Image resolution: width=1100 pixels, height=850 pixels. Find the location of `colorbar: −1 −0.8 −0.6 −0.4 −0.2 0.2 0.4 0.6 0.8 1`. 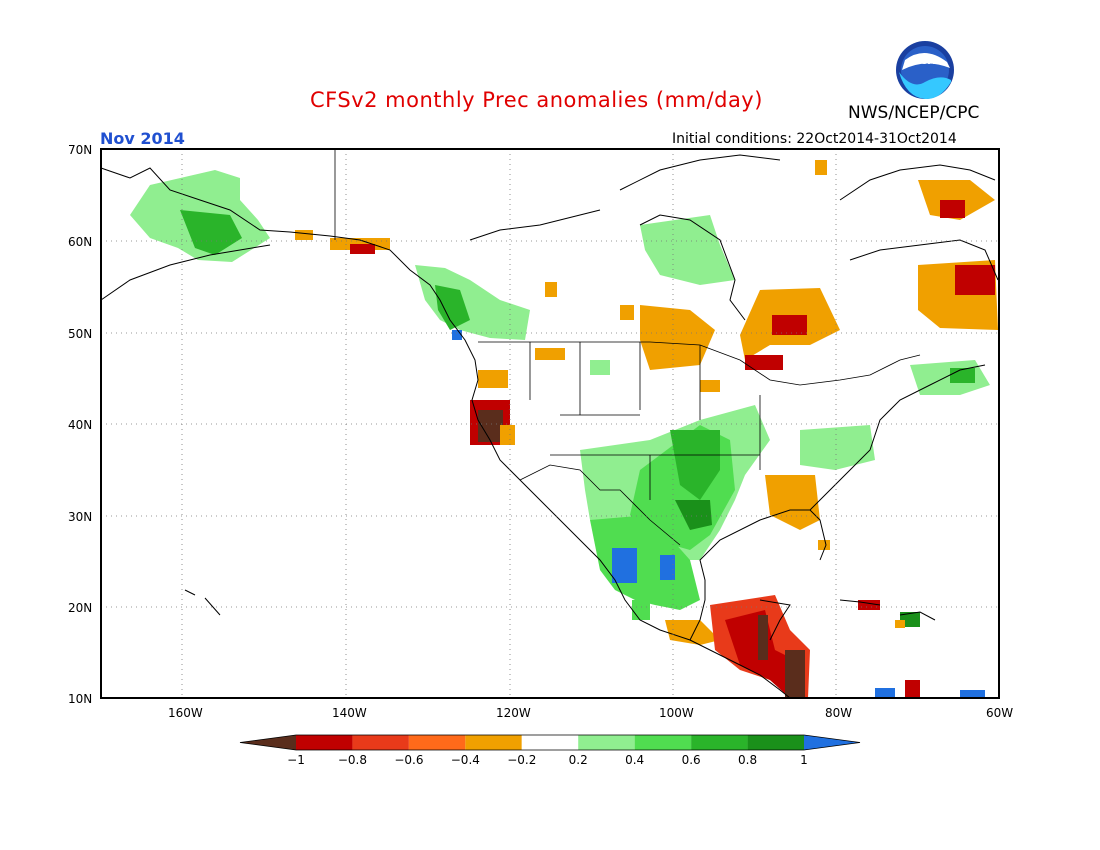

colorbar: −1 −0.8 −0.6 −0.4 −0.2 0.2 0.4 0.6 0.8 1 is located at coordinates (550, 750).